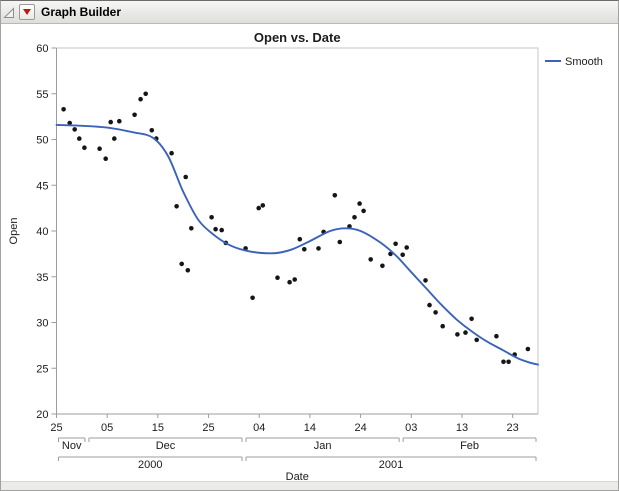 The height and width of the screenshot is (491, 619). Describe the element at coordinates (72, 446) in the screenshot. I see `x-month-label: Nov` at that location.